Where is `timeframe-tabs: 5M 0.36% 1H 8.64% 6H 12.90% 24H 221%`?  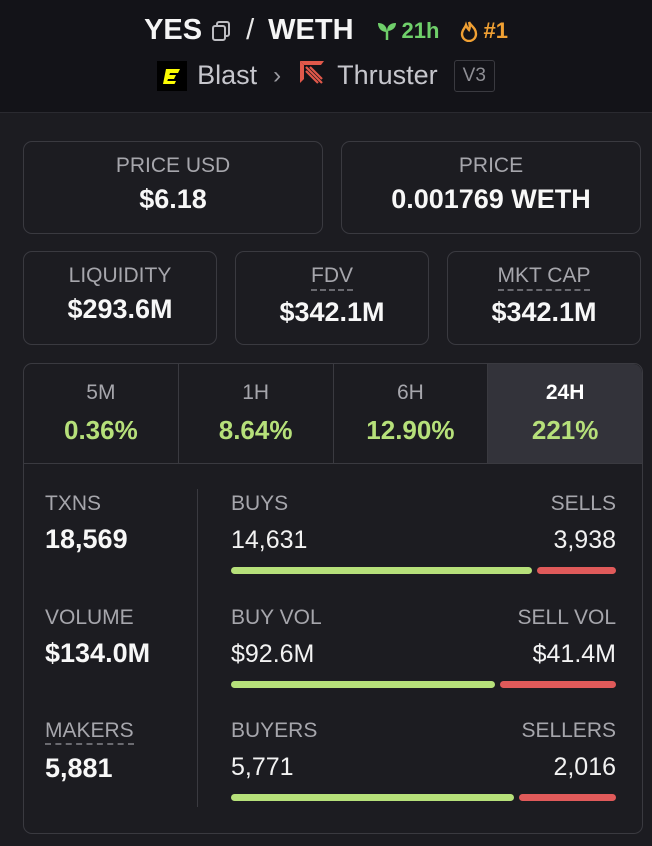
timeframe-tabs: 5M 0.36% 1H 8.64% 6H 12.90% 24H 221% is located at coordinates (333, 414).